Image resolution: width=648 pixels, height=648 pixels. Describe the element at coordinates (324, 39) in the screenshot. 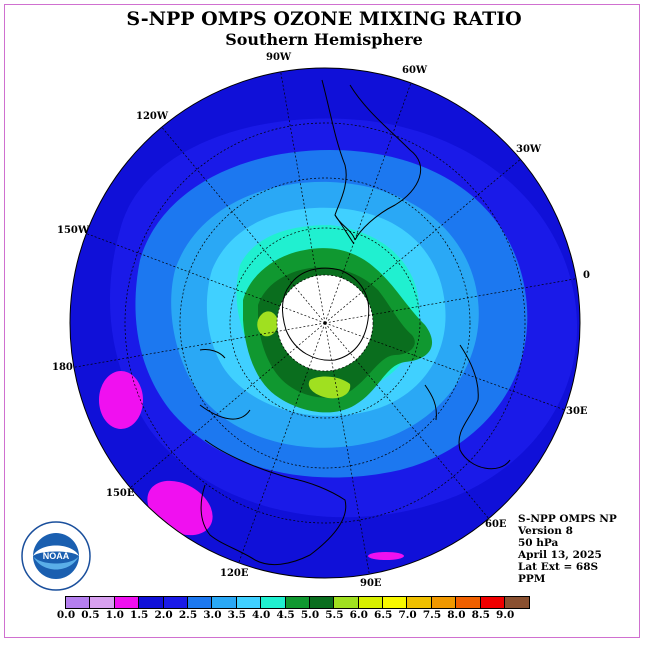

I see `page-subtitle: Southern Hemisphere` at that location.